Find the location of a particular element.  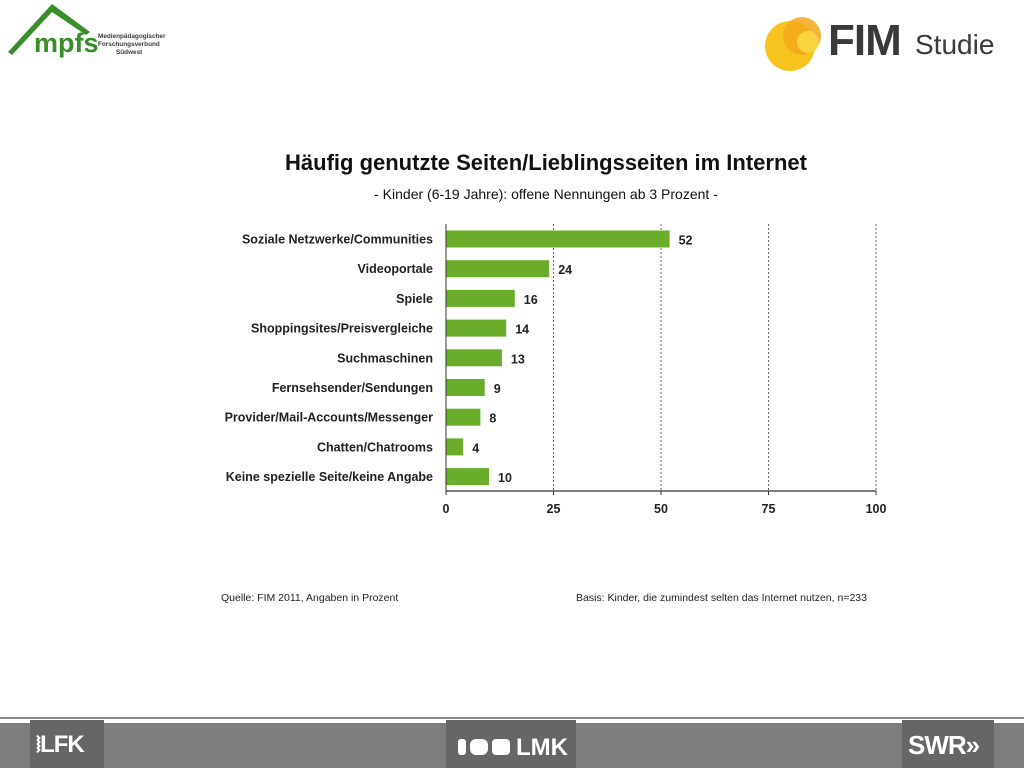

x-tick-label: 75 is located at coordinates (769, 509).